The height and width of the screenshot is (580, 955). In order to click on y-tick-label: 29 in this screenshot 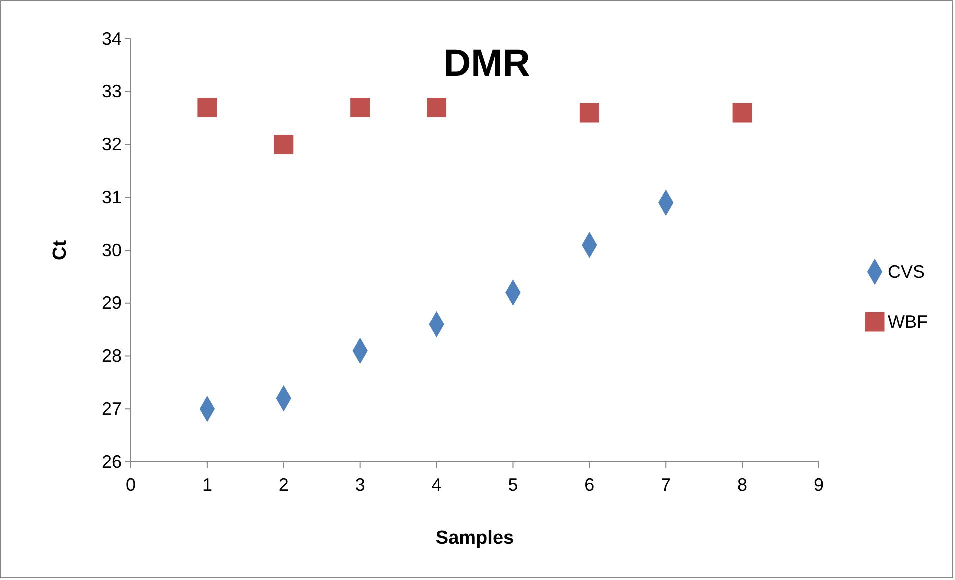, I will do `click(112, 303)`.